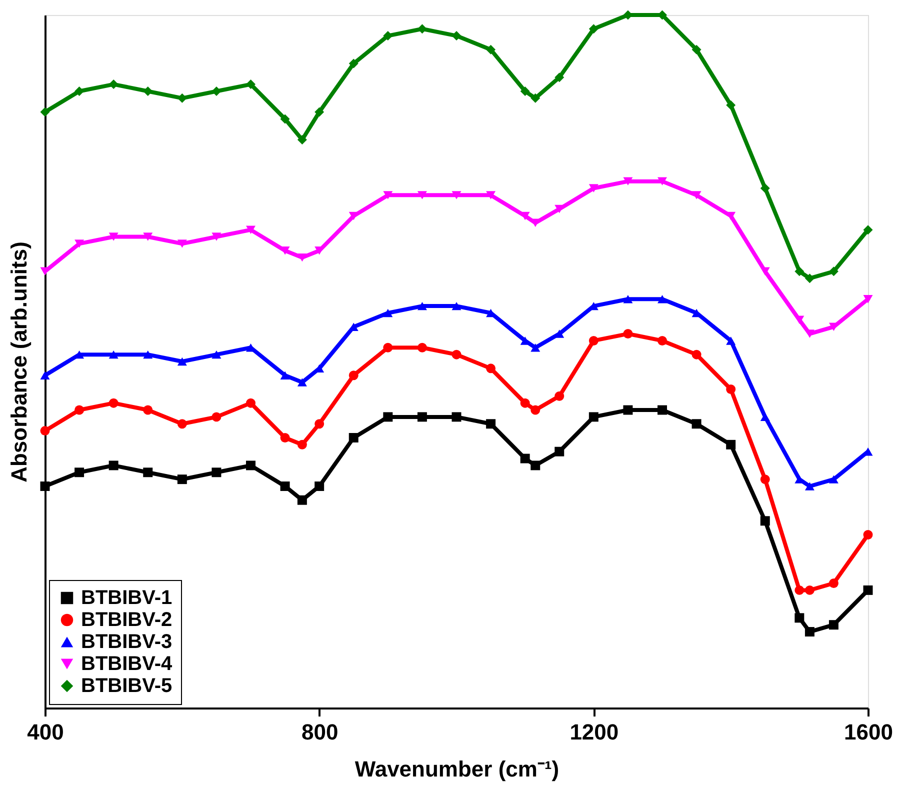  Describe the element at coordinates (127, 664) in the screenshot. I see `legend-label: BTBIBV-4` at that location.